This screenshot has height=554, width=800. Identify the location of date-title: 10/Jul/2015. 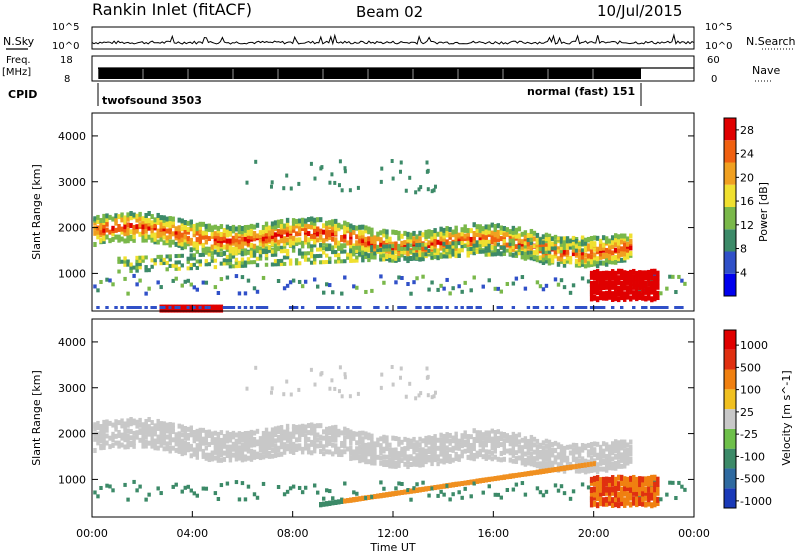
(639, 11).